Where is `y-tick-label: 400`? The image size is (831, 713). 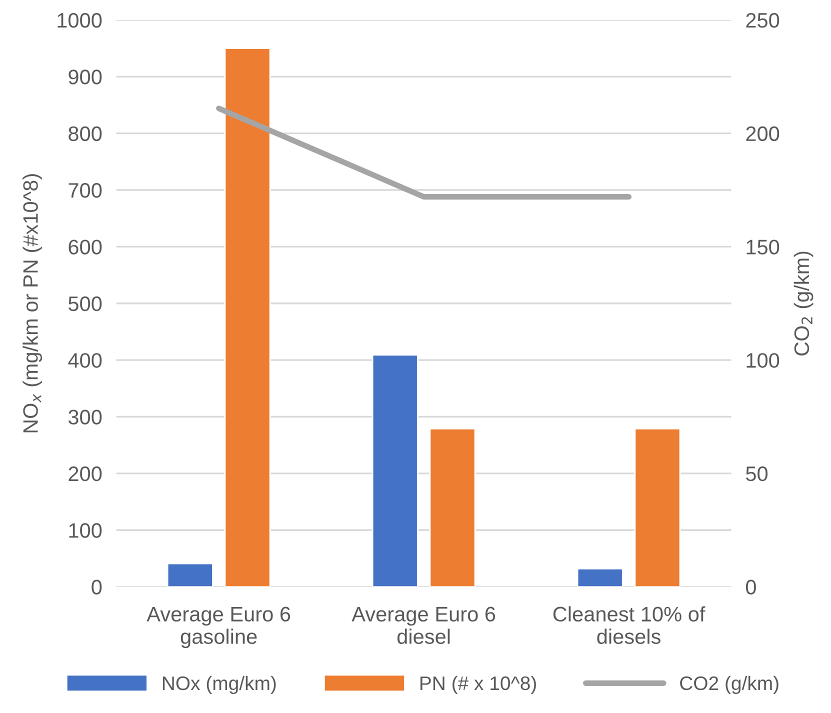
y-tick-label: 400 is located at coordinates (85, 360).